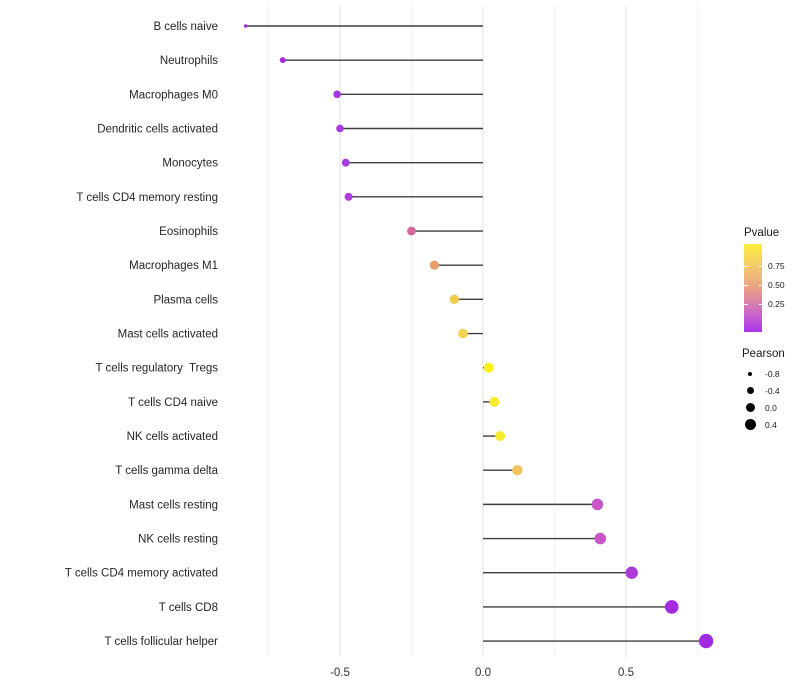 The height and width of the screenshot is (700, 800). I want to click on pvalue-tick-label: 0.50, so click(776, 285).